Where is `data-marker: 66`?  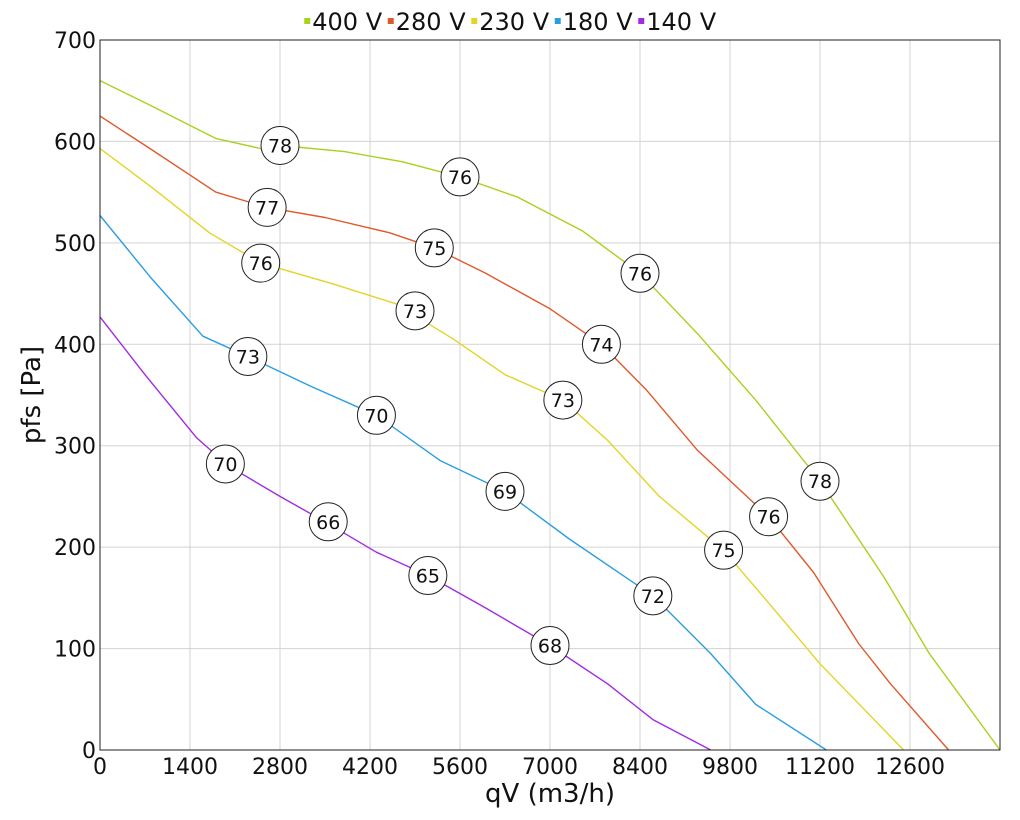 data-marker: 66 is located at coordinates (328, 522).